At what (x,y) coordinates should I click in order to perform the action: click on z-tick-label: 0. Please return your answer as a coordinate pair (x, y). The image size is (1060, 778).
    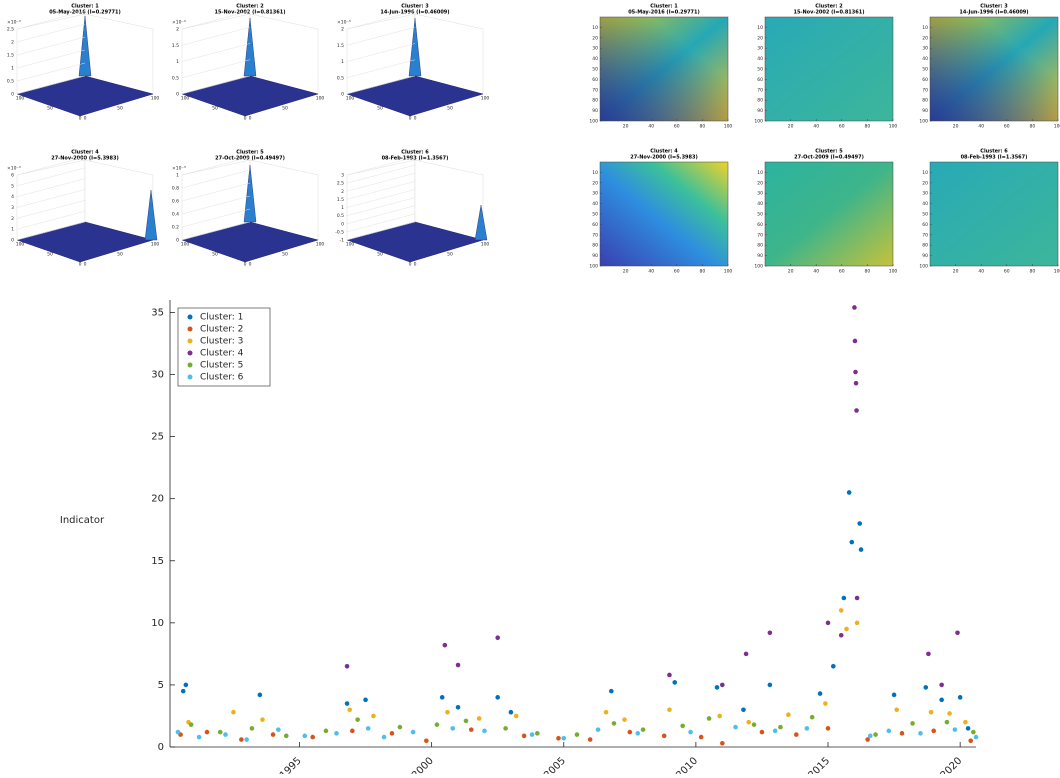
    Looking at the image, I should click on (12, 241).